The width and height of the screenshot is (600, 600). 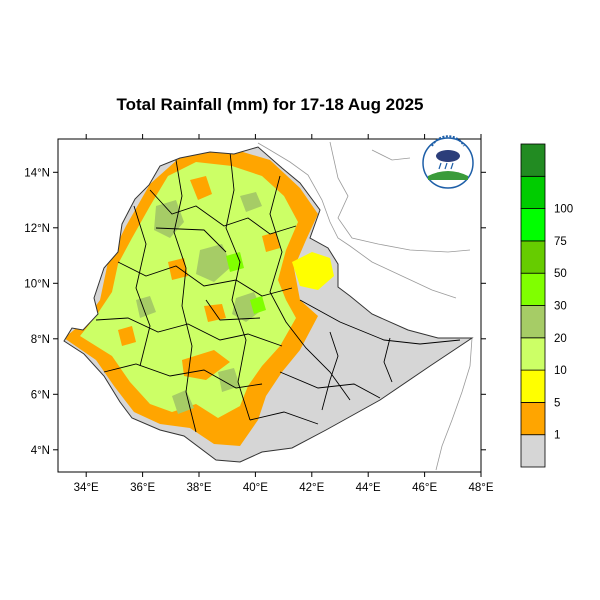 I want to click on map-title: Total Rainfall (mm) for 17-18 Aug 2025, so click(x=270, y=104).